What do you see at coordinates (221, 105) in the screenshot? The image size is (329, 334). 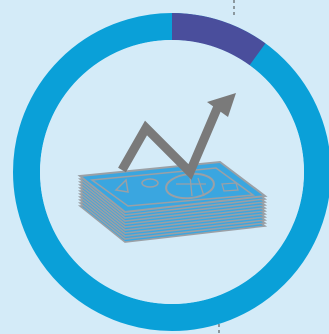 I see `growth-arrowhead-icon` at bounding box center [221, 105].